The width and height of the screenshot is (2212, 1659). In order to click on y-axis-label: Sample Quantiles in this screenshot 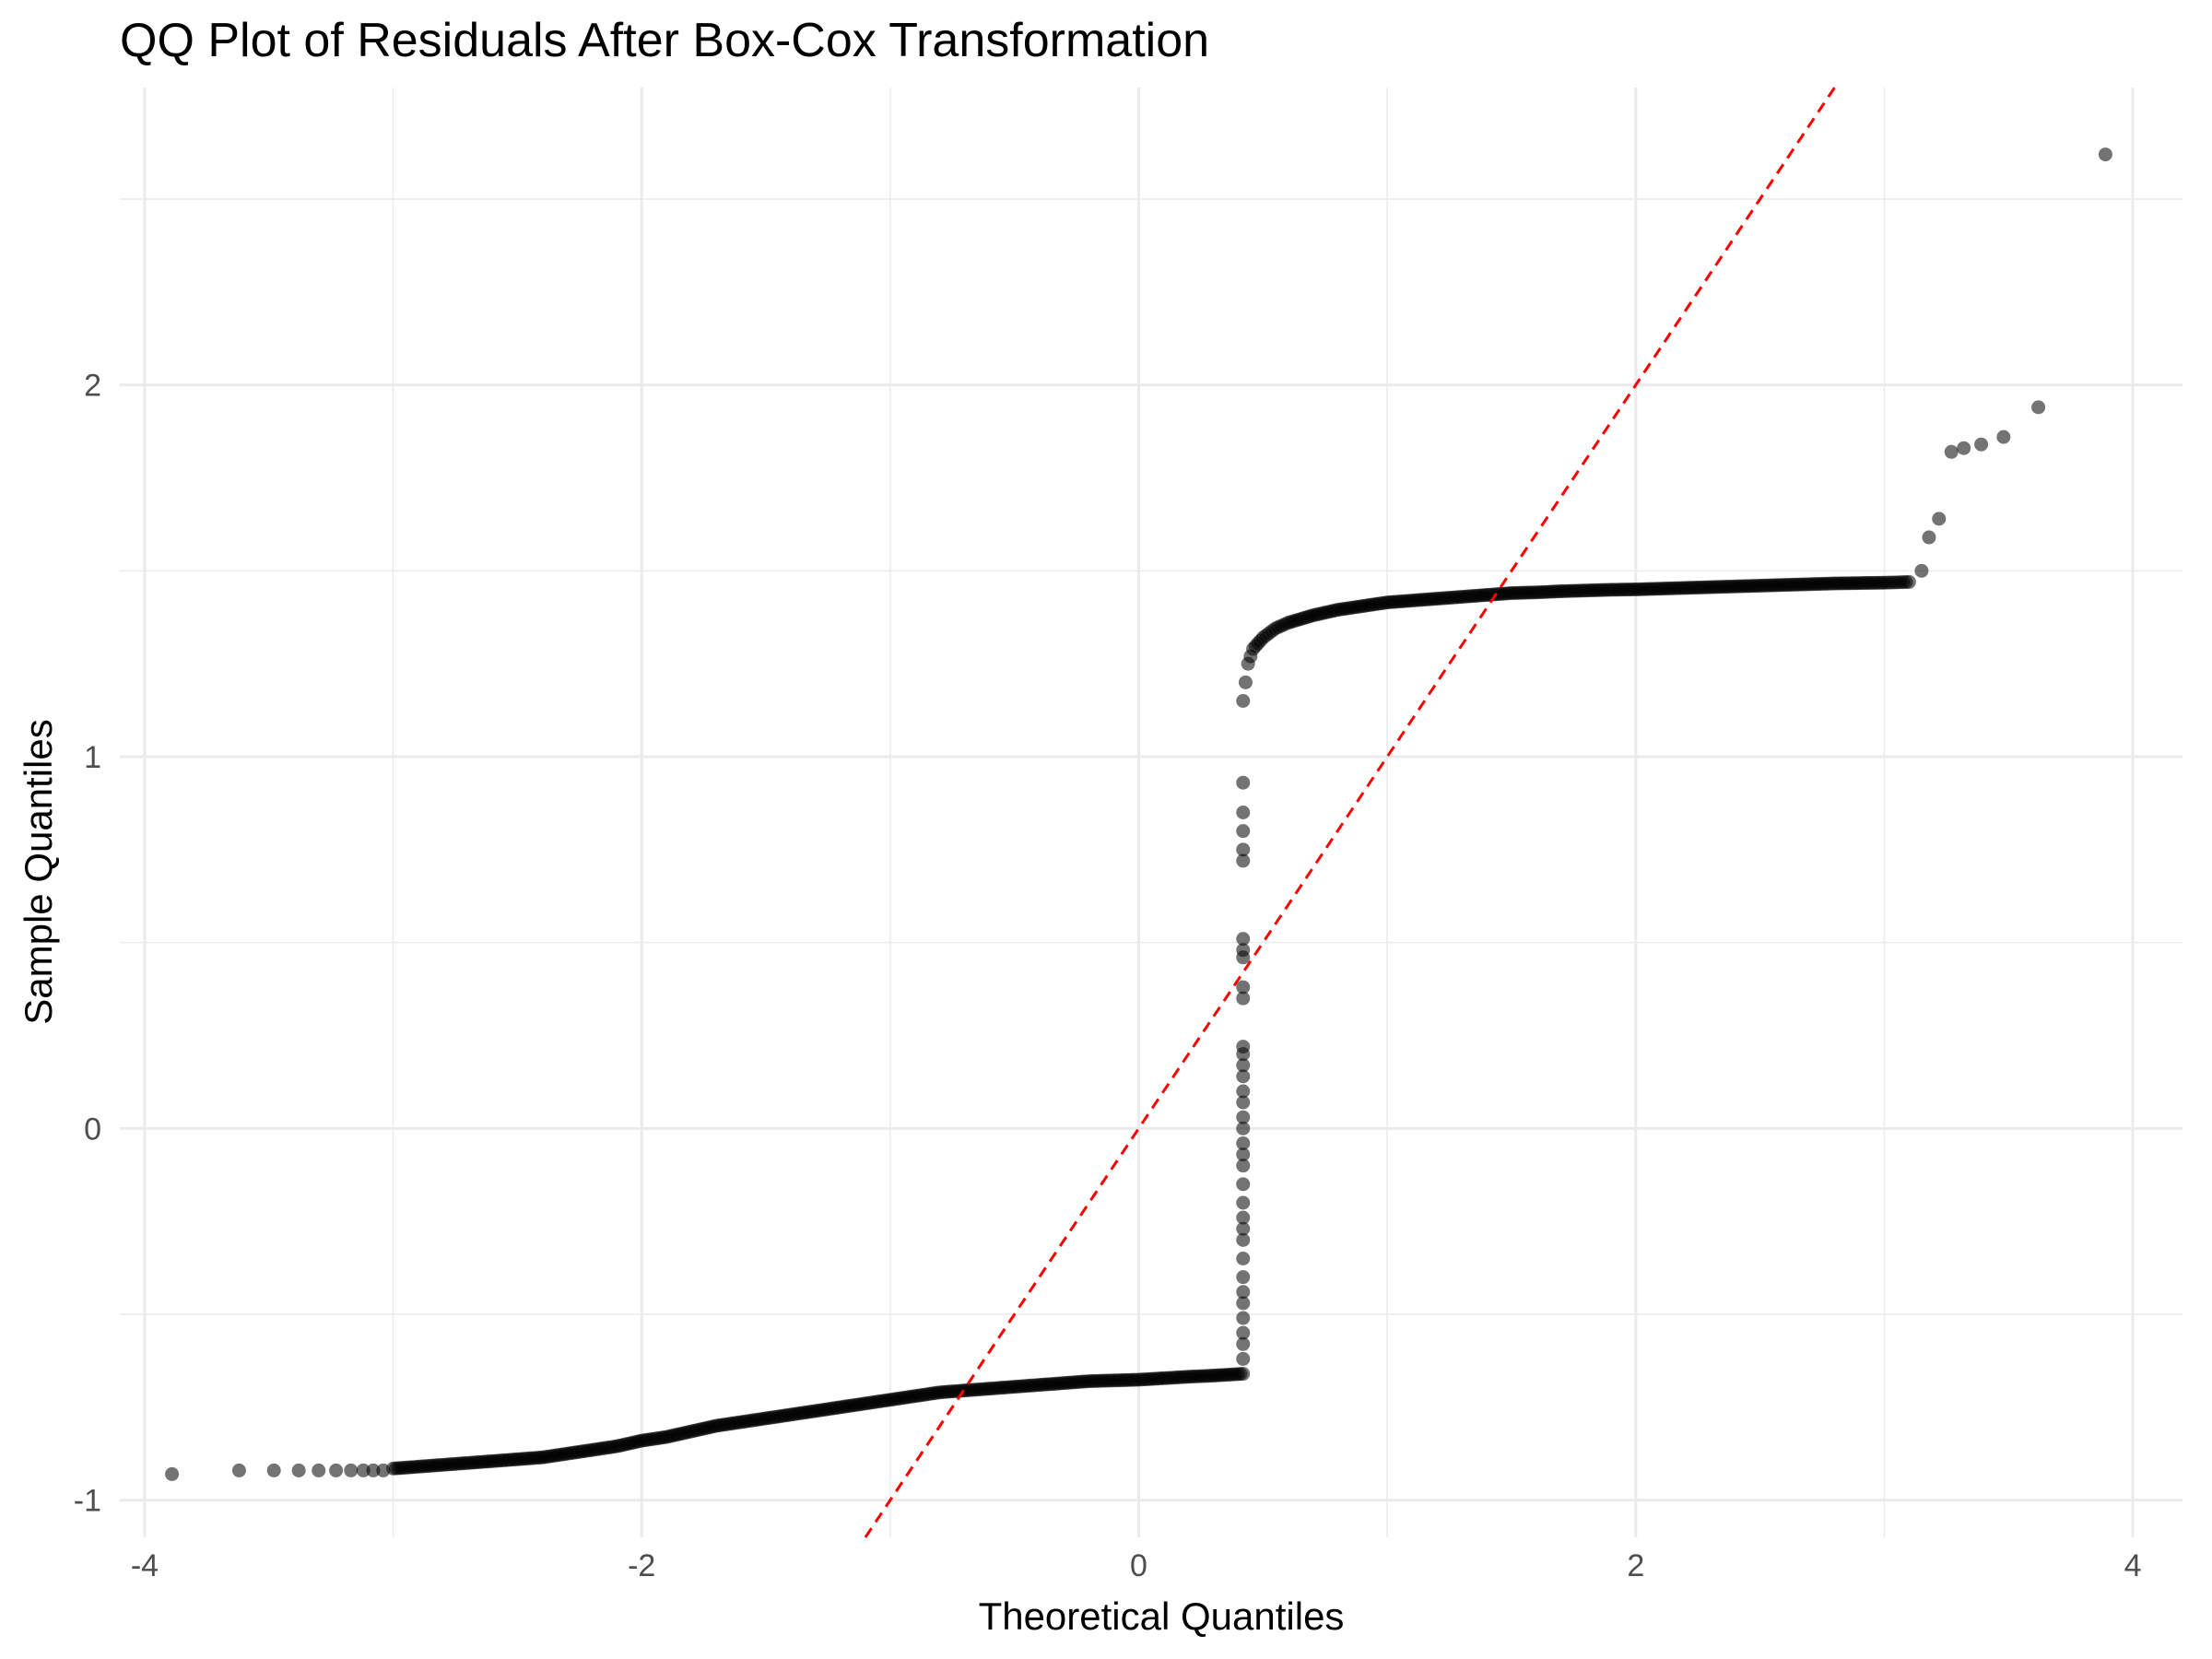, I will do `click(38, 872)`.